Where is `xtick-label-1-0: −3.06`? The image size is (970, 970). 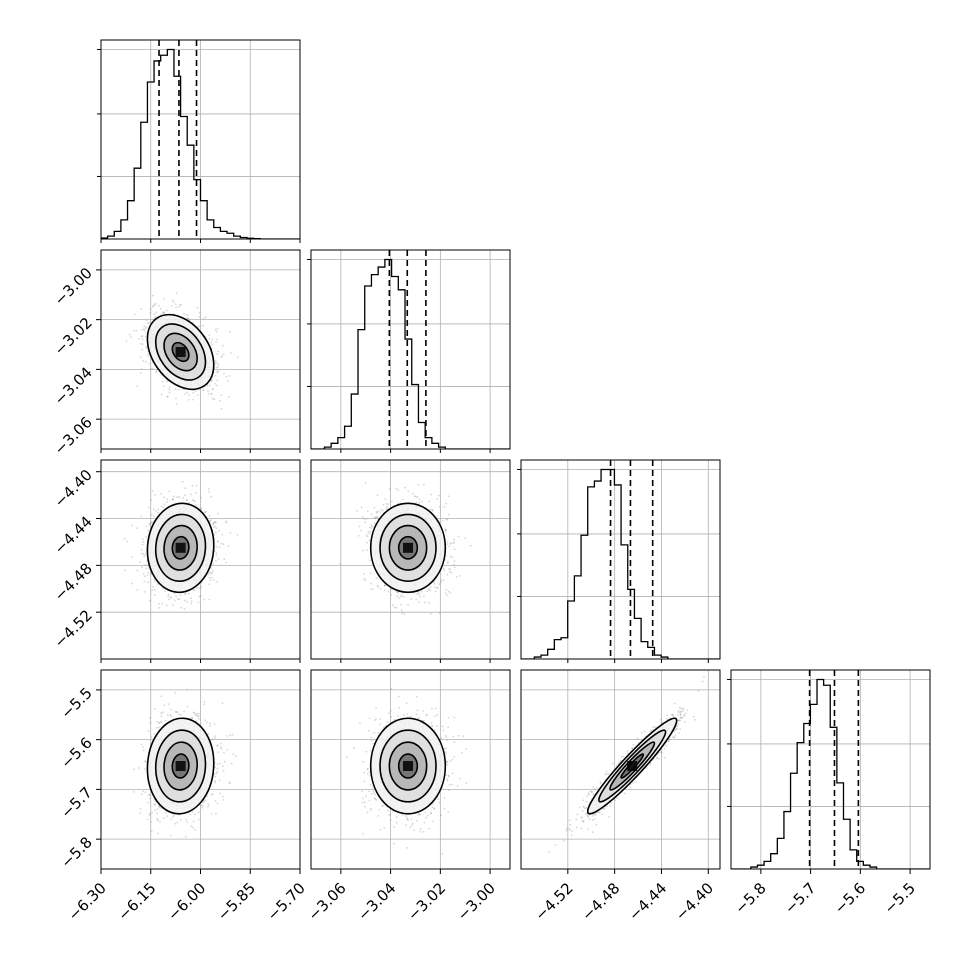 xtick-label-1-0: −3.06 is located at coordinates (326, 901).